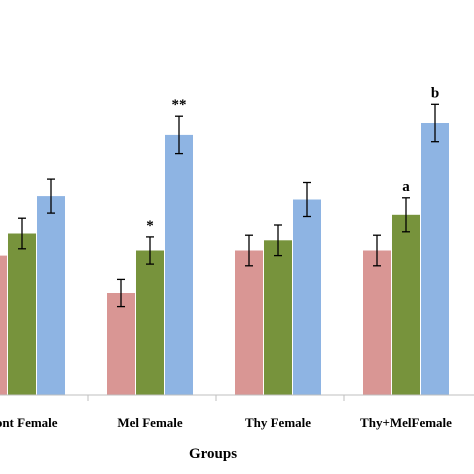 This screenshot has height=474, width=474. Describe the element at coordinates (406, 187) in the screenshot. I see `significance-label-2: a` at that location.